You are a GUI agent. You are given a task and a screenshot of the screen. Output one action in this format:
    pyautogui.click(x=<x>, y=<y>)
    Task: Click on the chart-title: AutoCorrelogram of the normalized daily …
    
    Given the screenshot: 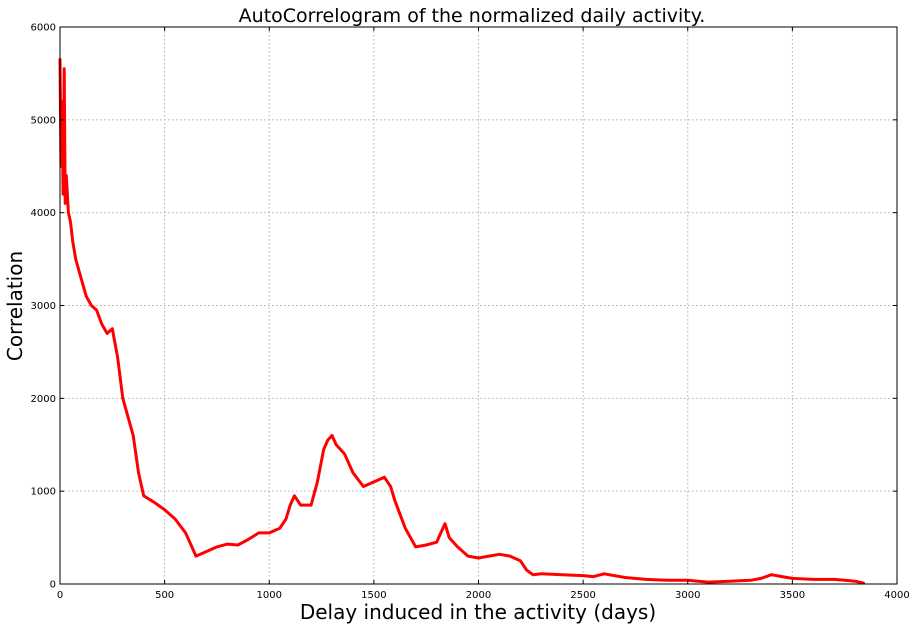 What is the action you would take?
    pyautogui.click(x=472, y=16)
    